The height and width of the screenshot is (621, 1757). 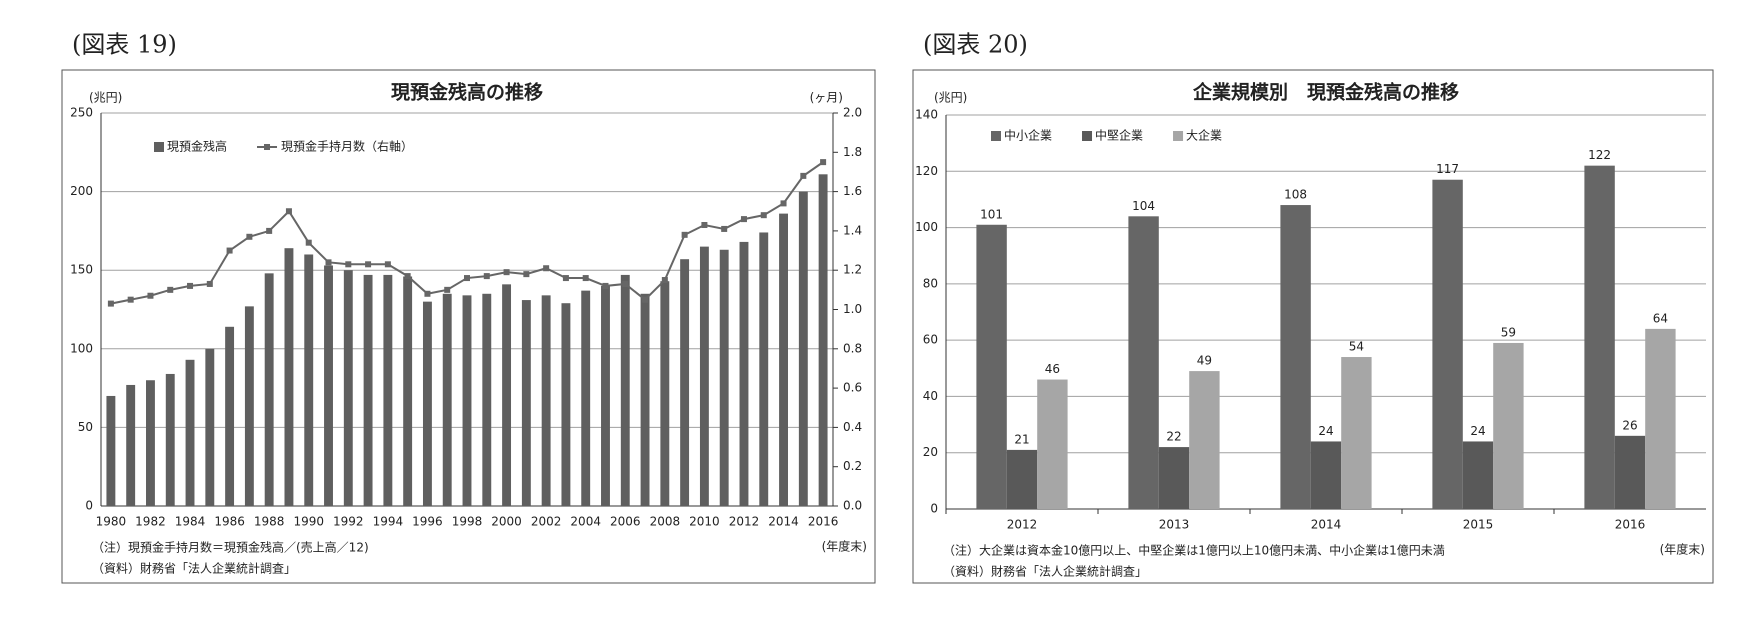 What do you see at coordinates (1660, 318) in the screenshot?
I see `data-label: 64` at bounding box center [1660, 318].